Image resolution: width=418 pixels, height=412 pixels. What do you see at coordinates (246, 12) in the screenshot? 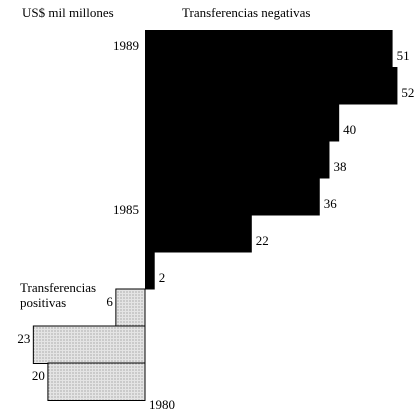
I see `series-label: Transferencias negativas` at bounding box center [246, 12].